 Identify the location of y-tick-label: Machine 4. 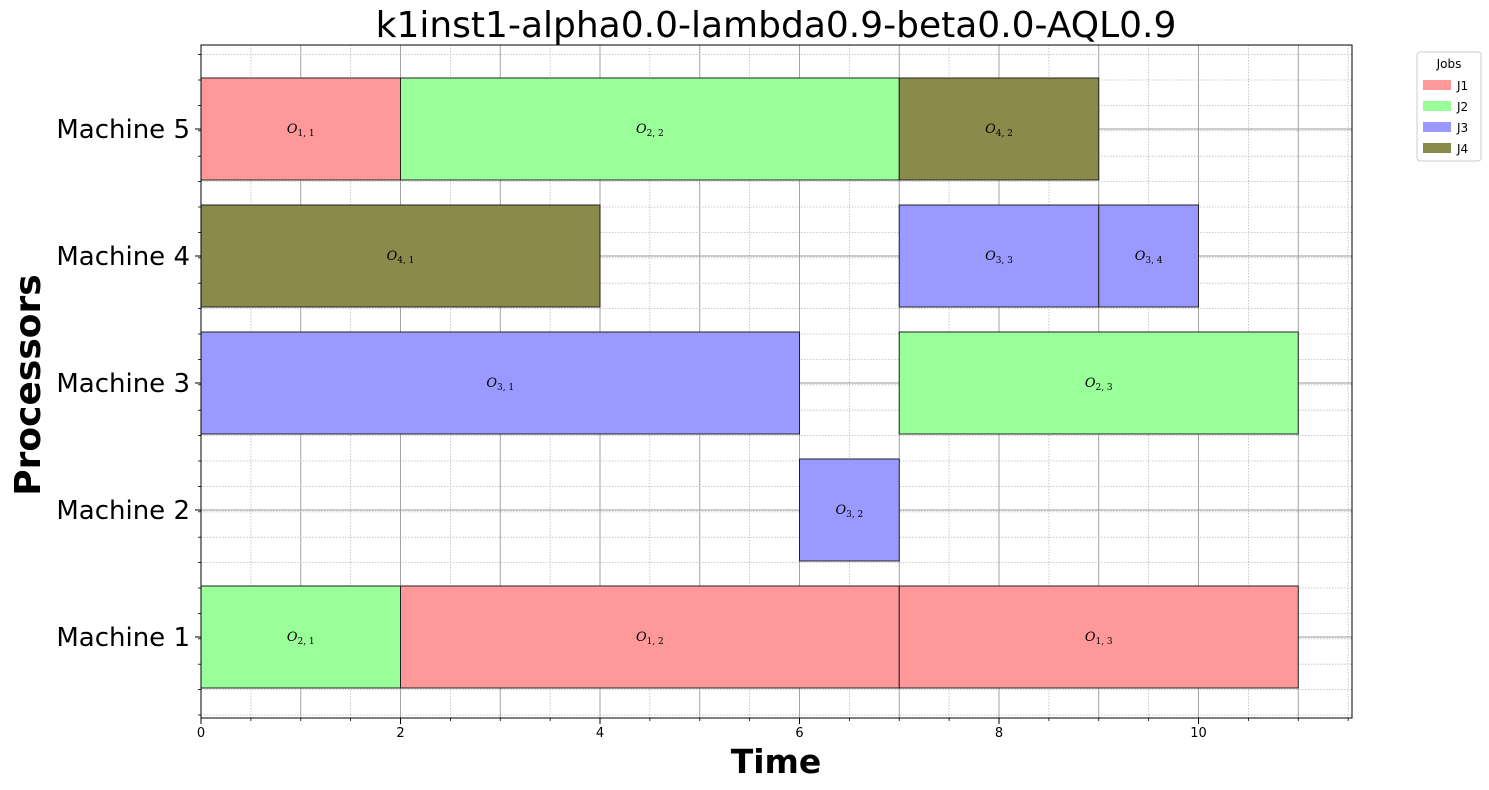
(123, 257).